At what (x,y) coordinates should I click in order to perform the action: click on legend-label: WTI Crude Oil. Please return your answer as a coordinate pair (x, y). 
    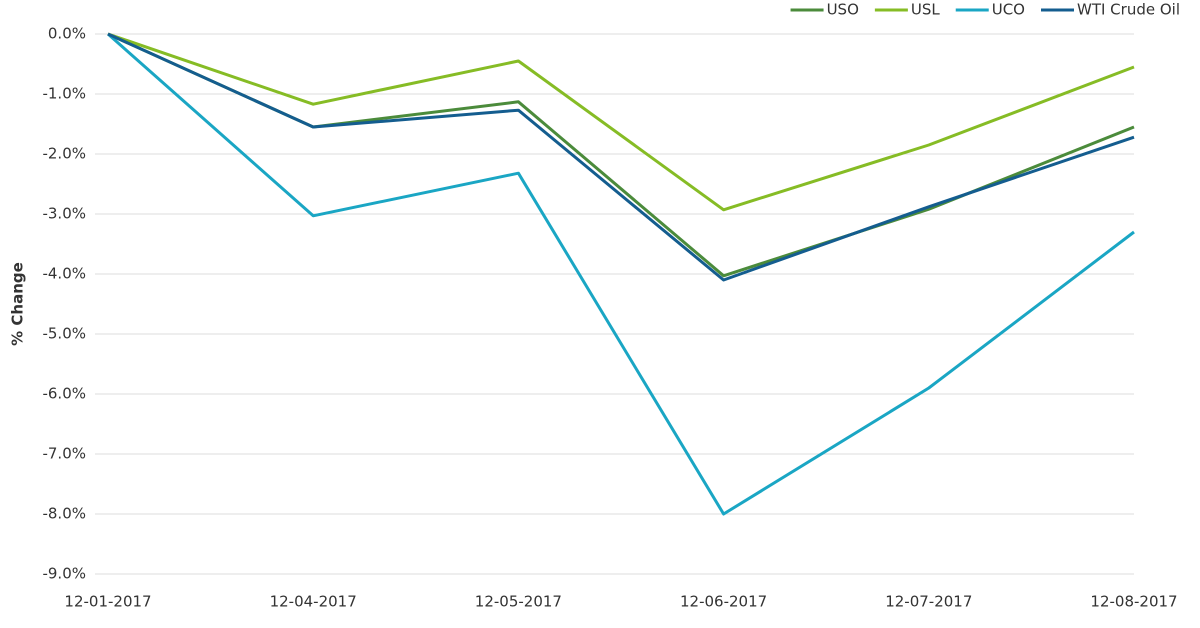
    Looking at the image, I should click on (1128, 10).